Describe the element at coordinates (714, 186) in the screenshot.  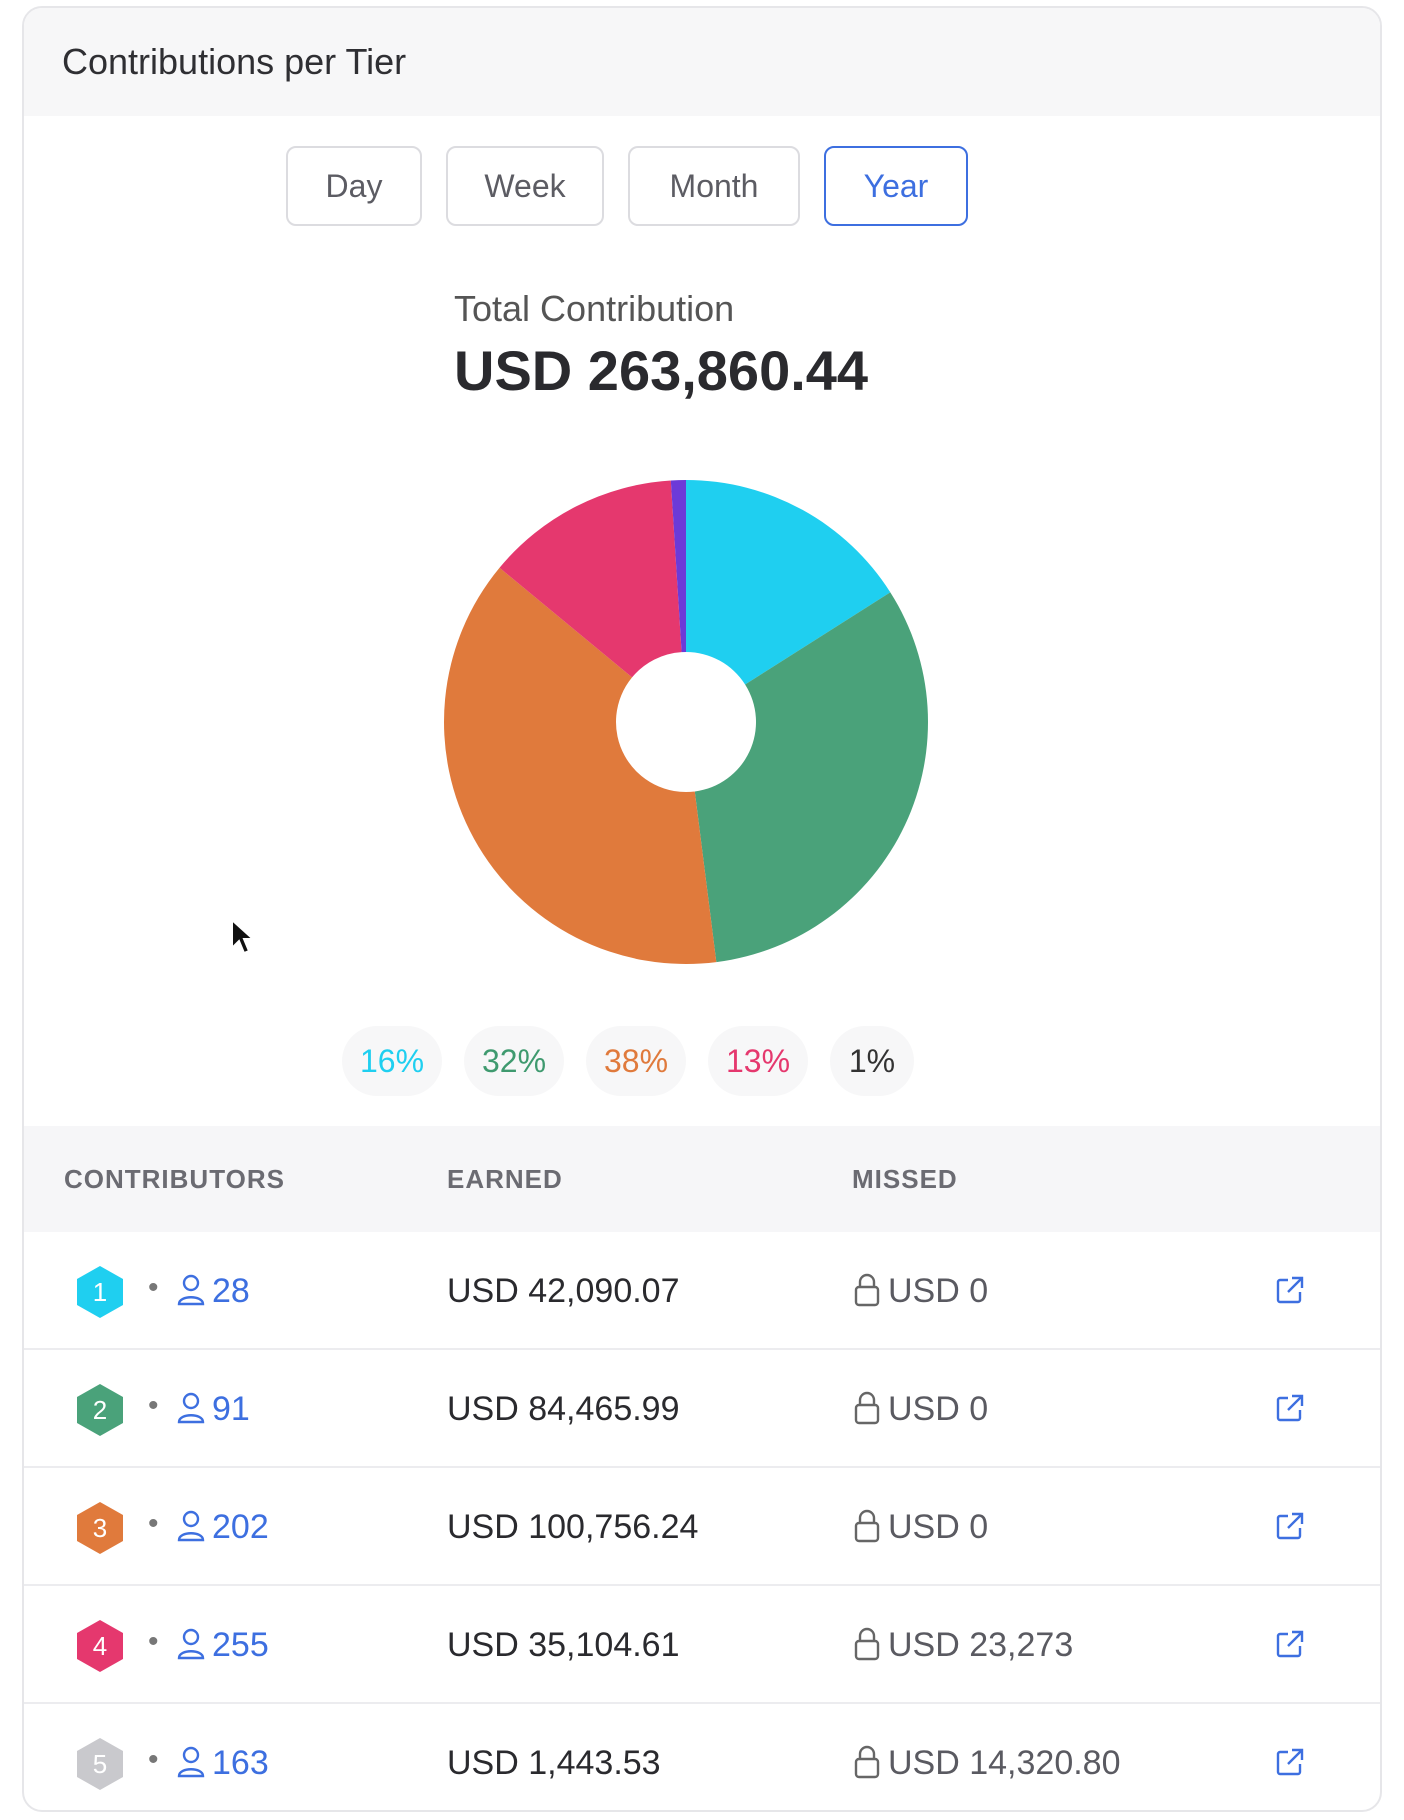
I see `period-month-button: Month` at that location.